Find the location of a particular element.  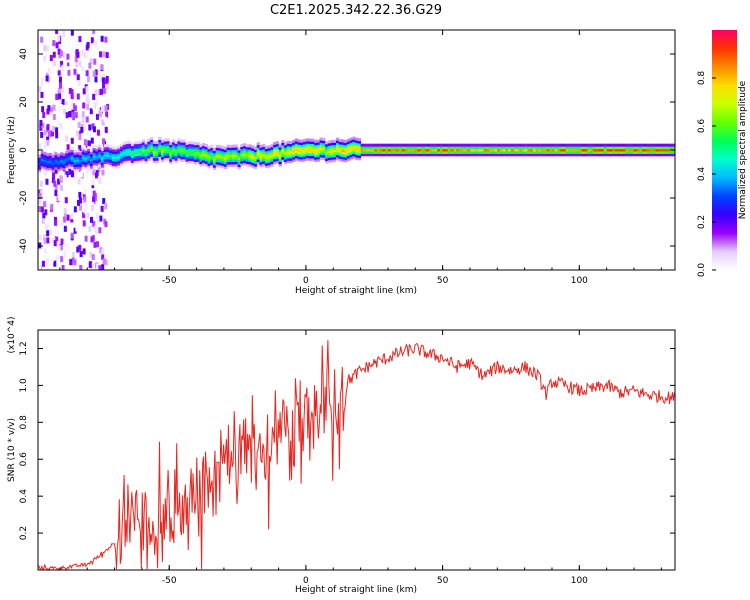

spectrogram-xtick-label: 0 is located at coordinates (306, 281).